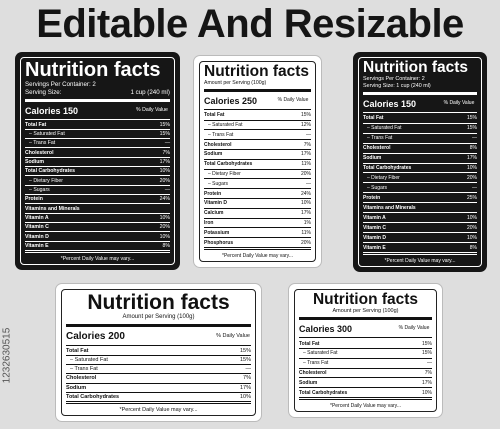 The image size is (500, 429). I want to click on watermark: 1232630515, so click(7, 355).